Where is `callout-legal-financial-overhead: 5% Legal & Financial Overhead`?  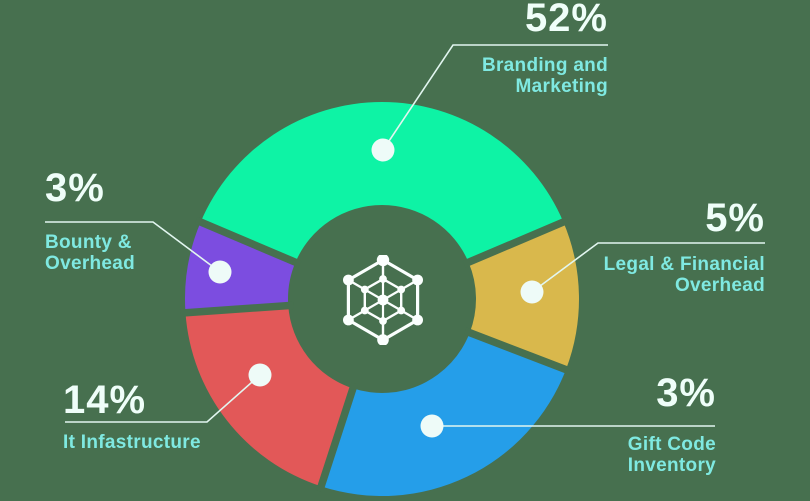 callout-legal-financial-overhead: 5% Legal & Financial Overhead is located at coordinates (684, 246).